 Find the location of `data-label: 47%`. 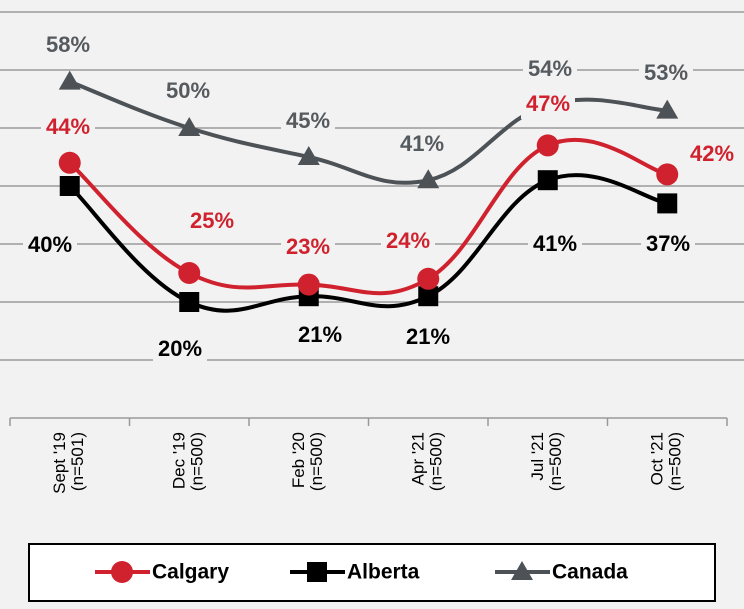

data-label: 47% is located at coordinates (548, 103).